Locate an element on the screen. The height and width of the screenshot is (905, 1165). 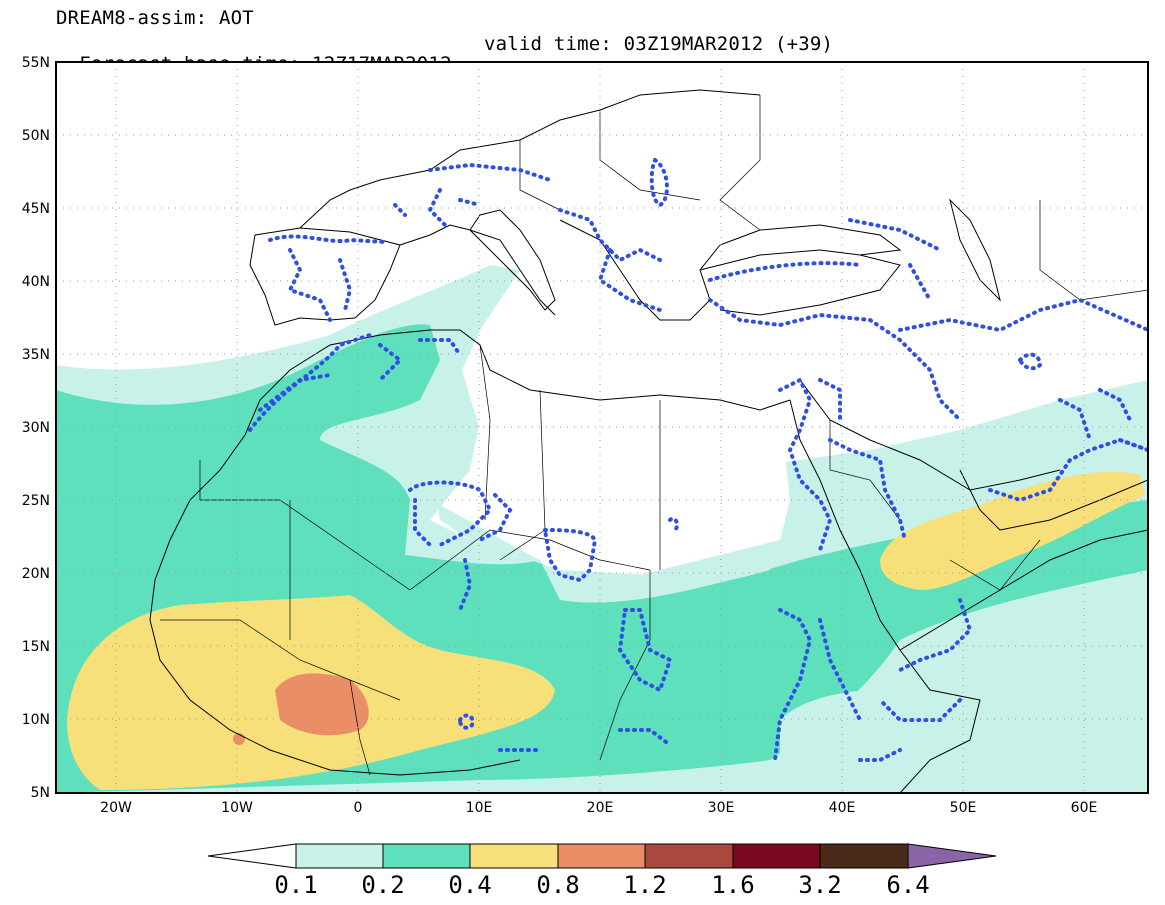
lon-label: 60E is located at coordinates (1084, 808).